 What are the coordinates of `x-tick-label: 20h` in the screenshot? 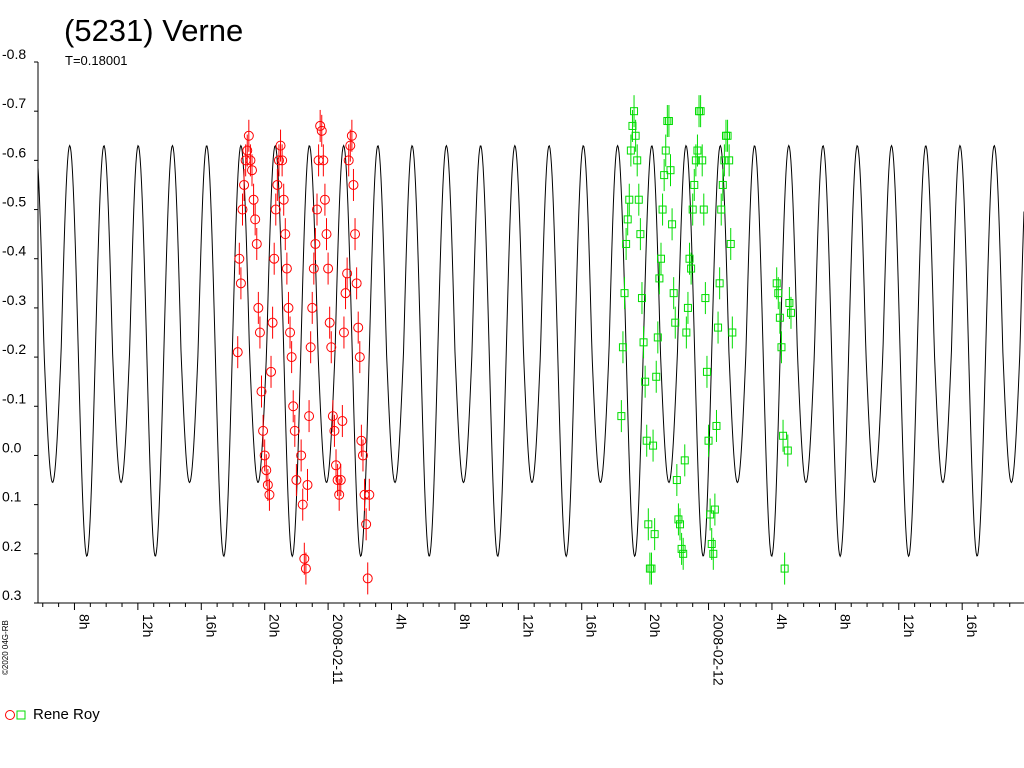 It's located at (275, 625).